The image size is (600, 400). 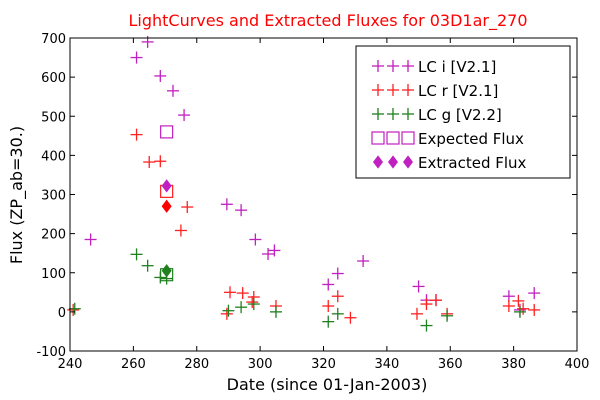 What do you see at coordinates (184, 115) in the screenshot?
I see `data-point-s0-p5` at bounding box center [184, 115].